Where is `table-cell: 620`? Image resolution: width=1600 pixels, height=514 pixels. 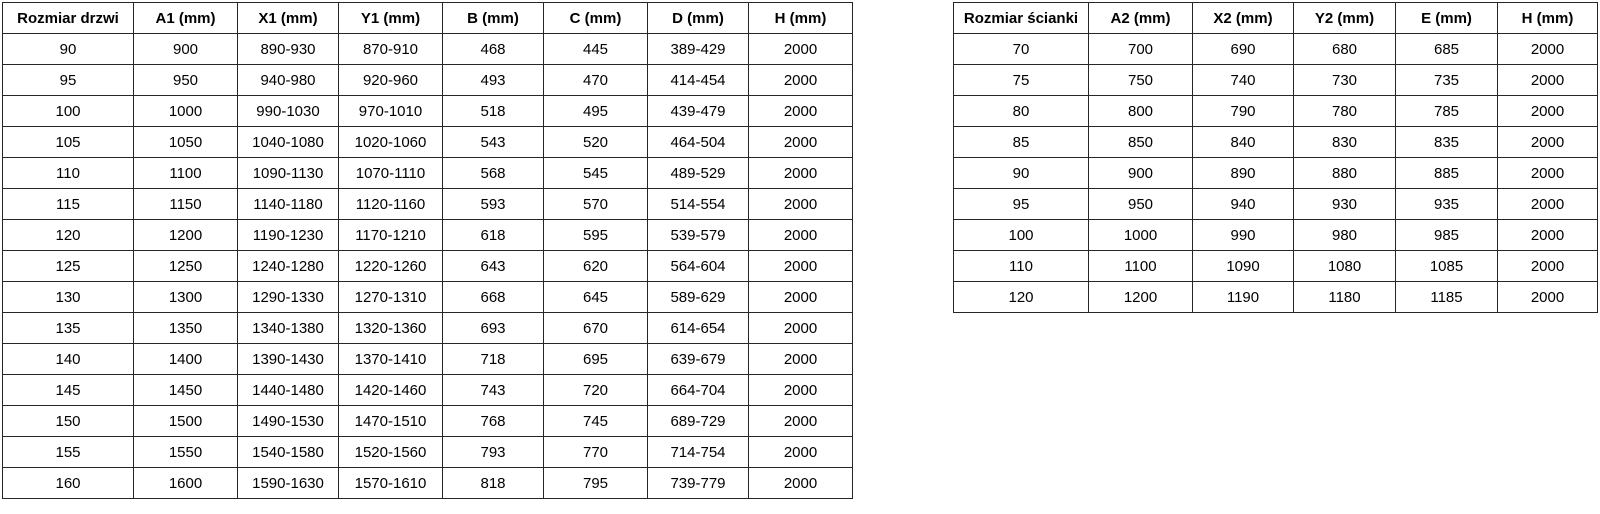 table-cell: 620 is located at coordinates (595, 266).